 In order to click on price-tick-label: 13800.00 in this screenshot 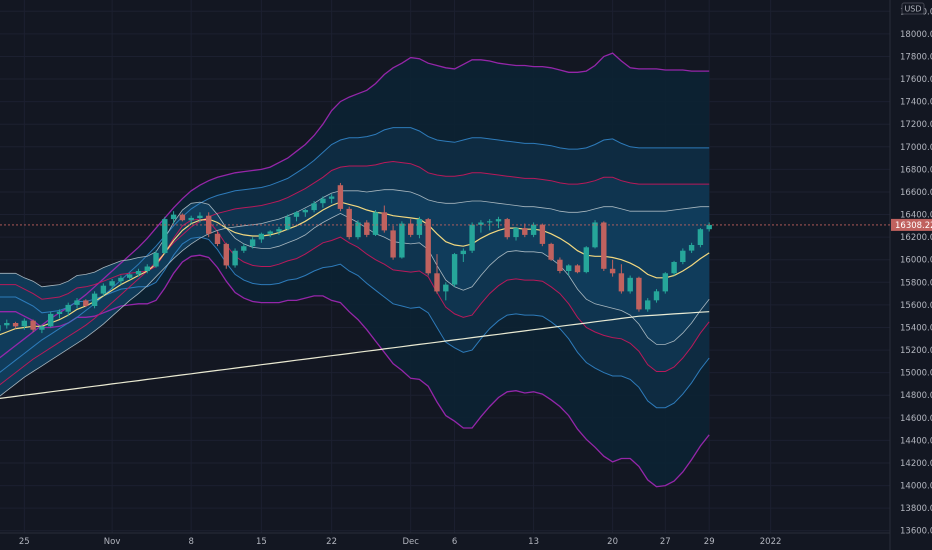, I will do `click(916, 509)`.